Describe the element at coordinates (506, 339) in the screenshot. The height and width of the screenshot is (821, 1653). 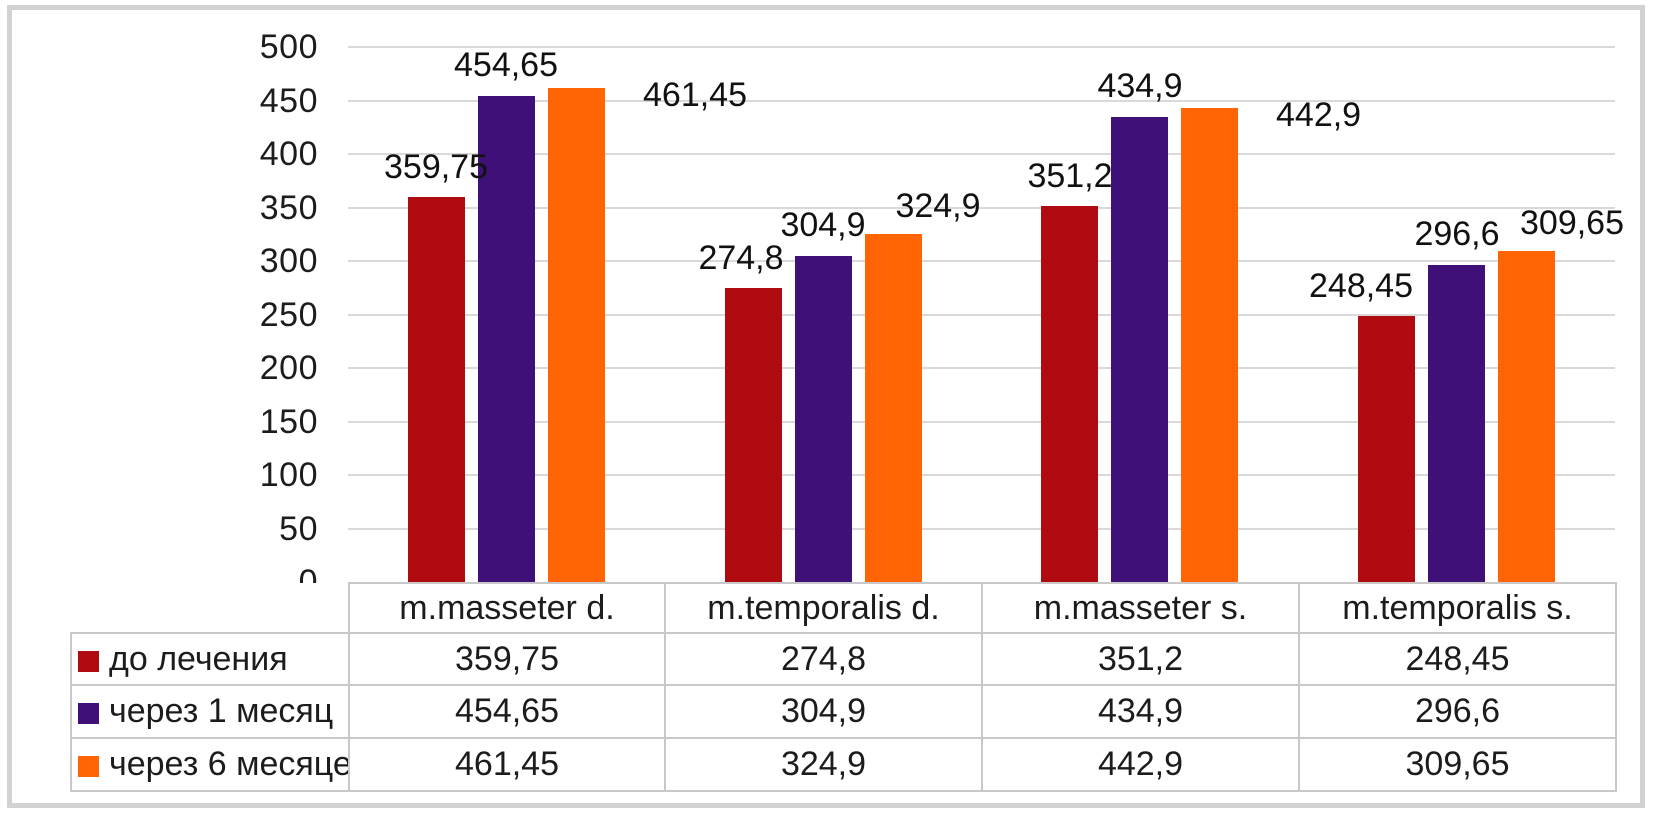
I see `bar-series1-cat0` at that location.